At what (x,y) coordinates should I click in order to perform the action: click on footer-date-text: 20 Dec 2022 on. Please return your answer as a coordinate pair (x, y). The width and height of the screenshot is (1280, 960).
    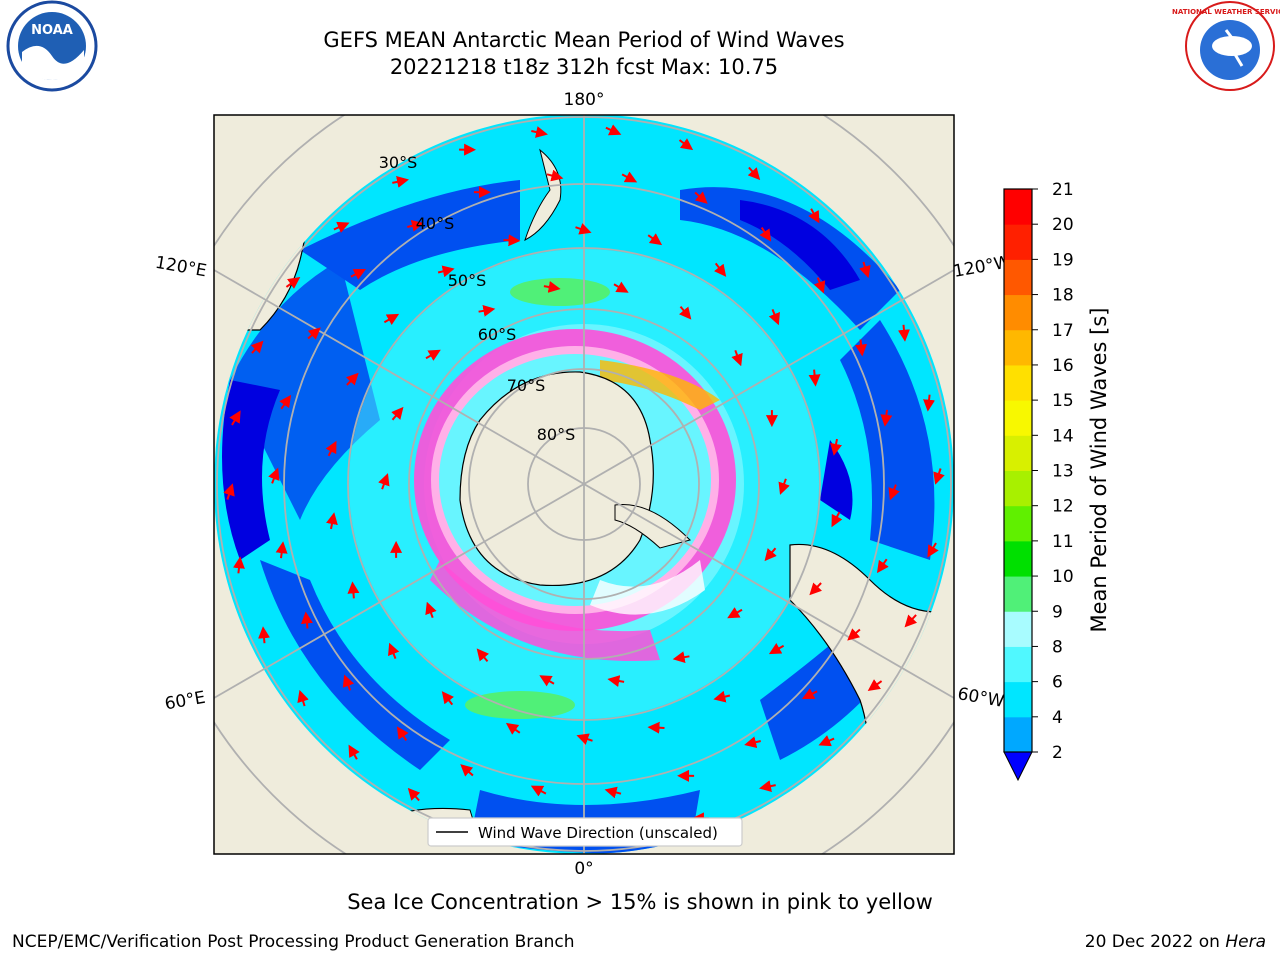
    Looking at the image, I should click on (1152, 942).